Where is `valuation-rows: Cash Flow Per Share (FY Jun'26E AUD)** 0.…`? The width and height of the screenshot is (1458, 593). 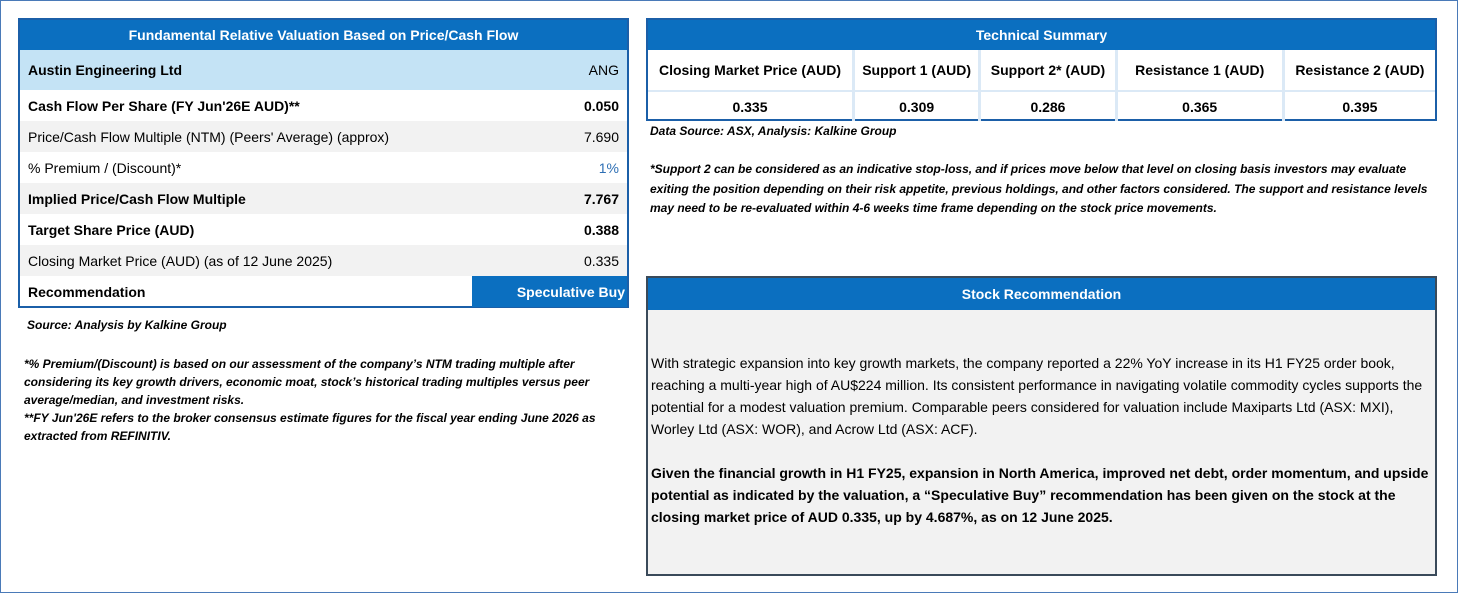
valuation-rows: Cash Flow Per Share (FY Jun'26E AUD)** 0.… is located at coordinates (323, 183).